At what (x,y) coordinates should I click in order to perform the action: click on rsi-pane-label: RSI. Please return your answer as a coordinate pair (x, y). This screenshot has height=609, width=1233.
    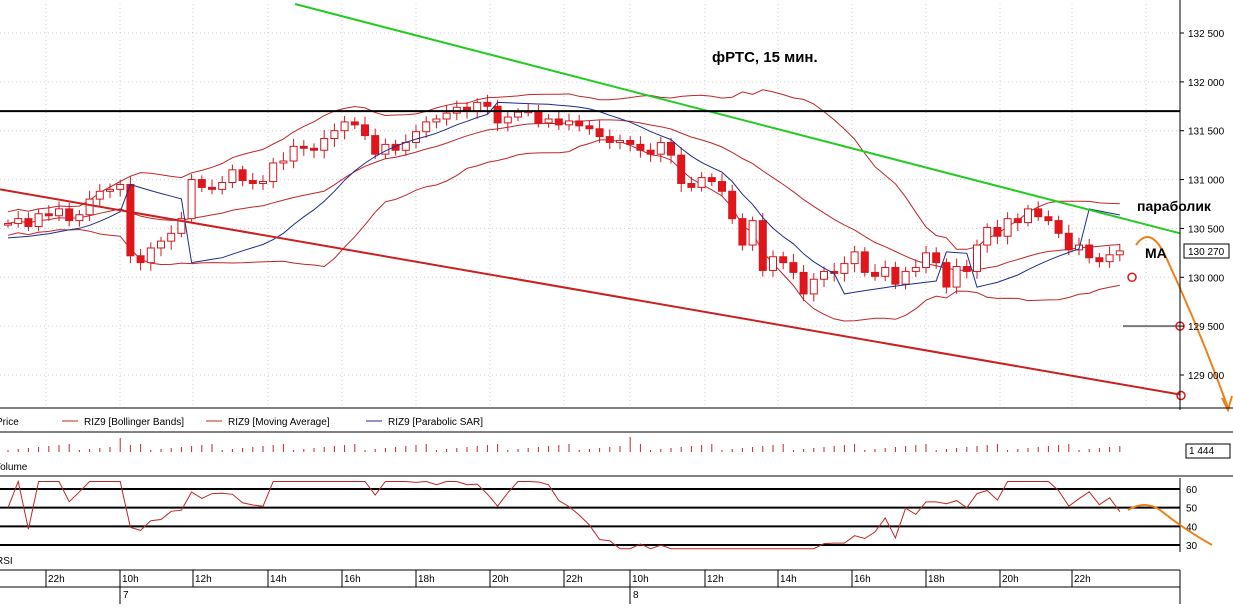
    Looking at the image, I should click on (6, 561).